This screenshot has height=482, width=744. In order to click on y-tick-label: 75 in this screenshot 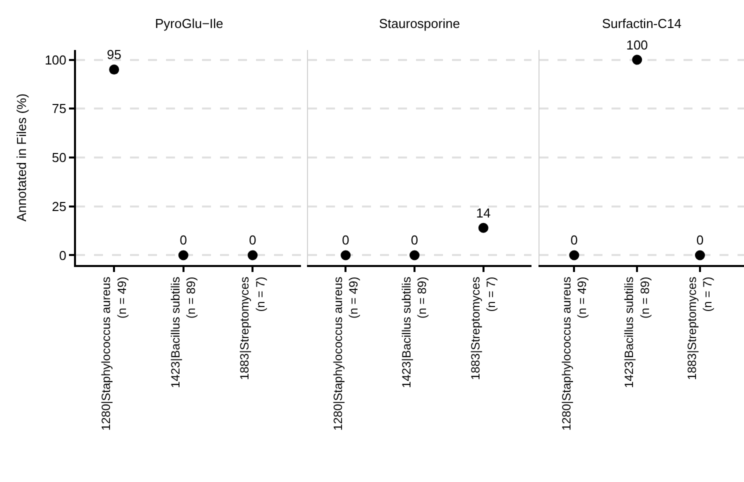, I will do `click(59, 108)`.